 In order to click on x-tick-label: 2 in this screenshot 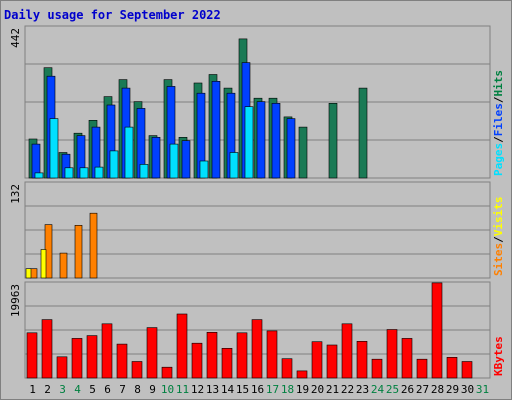, I will do `click(47, 389)`.